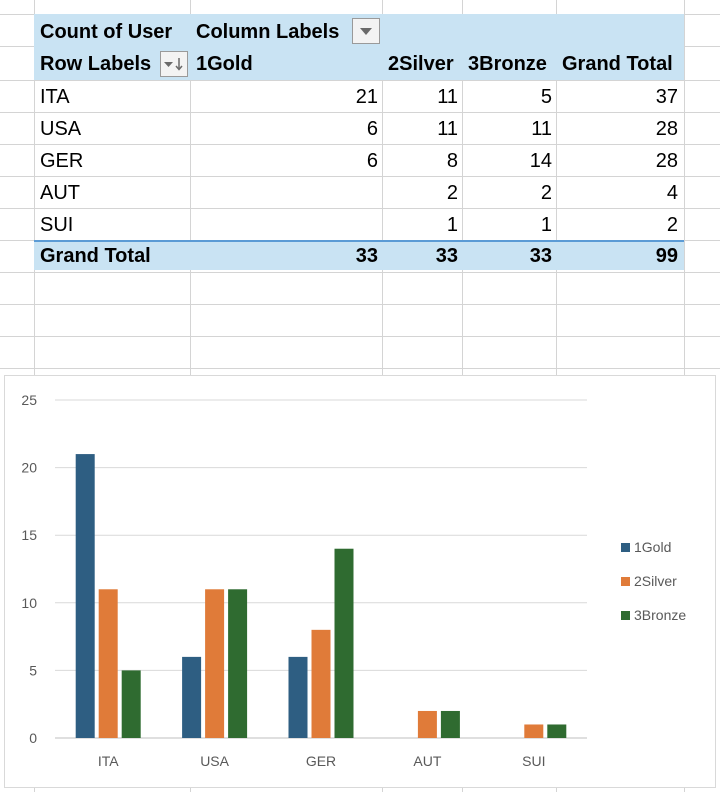 Image resolution: width=720 pixels, height=792 pixels. What do you see at coordinates (214, 761) in the screenshot?
I see `x-tick-label: USA` at bounding box center [214, 761].